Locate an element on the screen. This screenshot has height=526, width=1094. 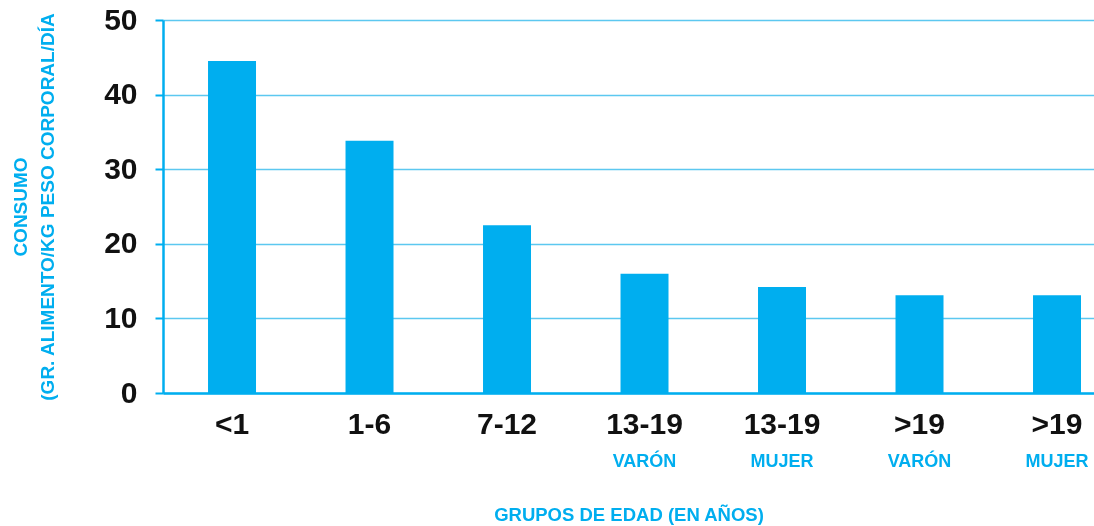
x-tick-label: 7-12 is located at coordinates (507, 423).